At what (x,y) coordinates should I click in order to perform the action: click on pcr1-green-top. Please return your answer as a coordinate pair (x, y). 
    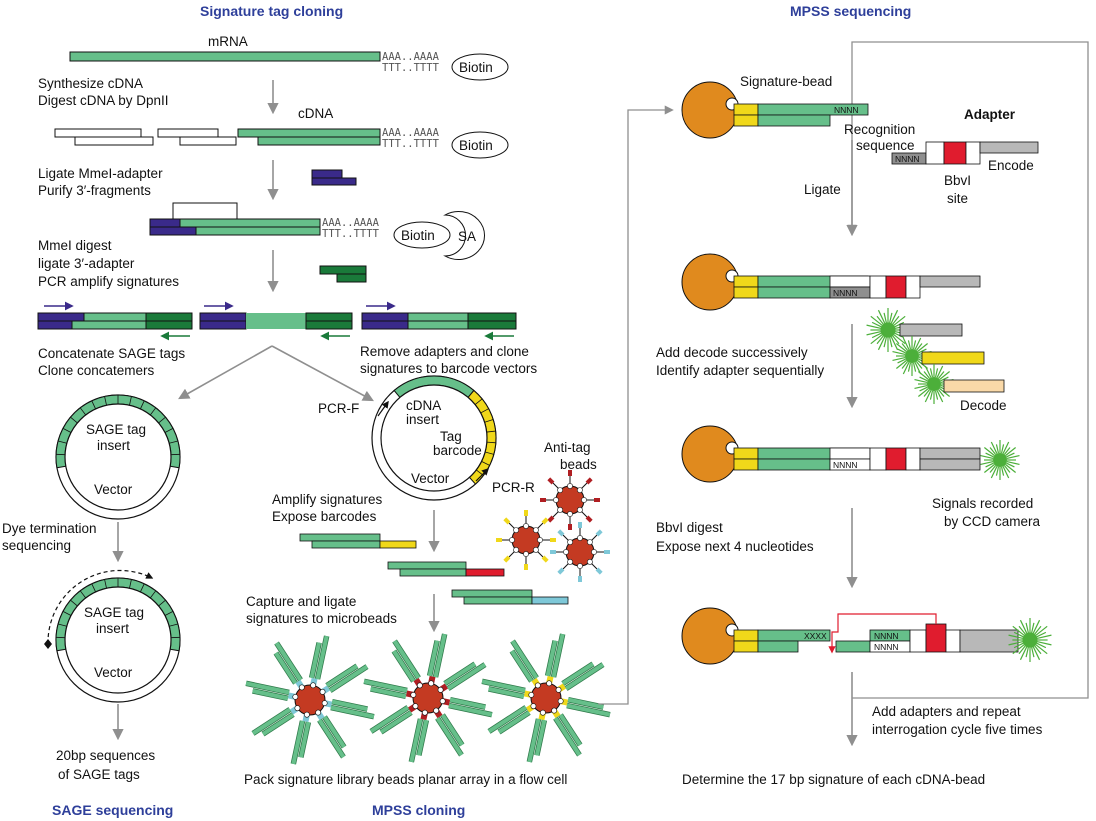
    Looking at the image, I should click on (115, 317).